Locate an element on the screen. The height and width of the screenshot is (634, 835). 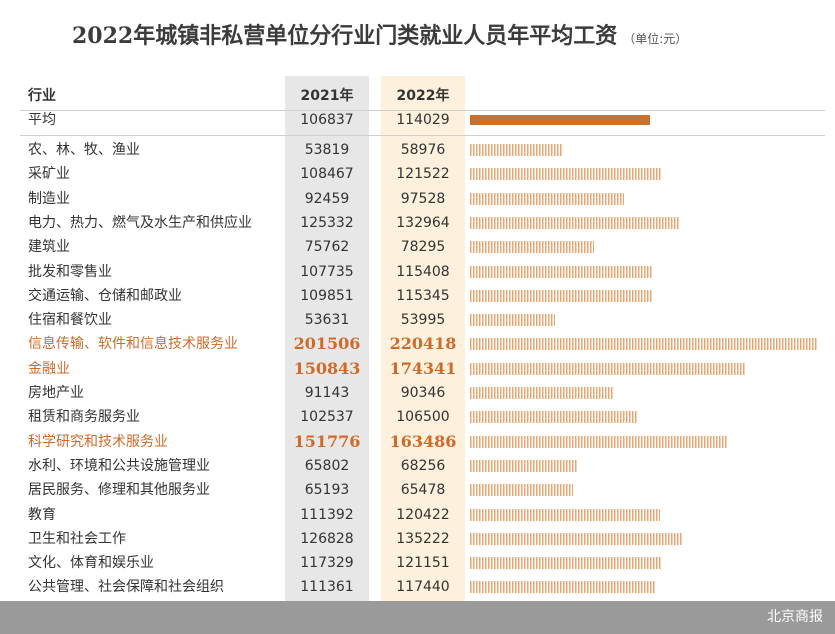
table-row: 水利、环境和公共设施管理业 65802 68256 is located at coordinates (417, 466).